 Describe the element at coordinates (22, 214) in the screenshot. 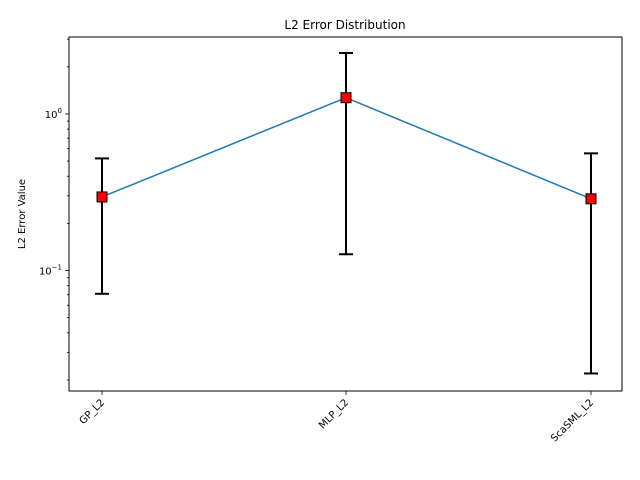

I see `y-axis-label: L2 Error Value` at that location.